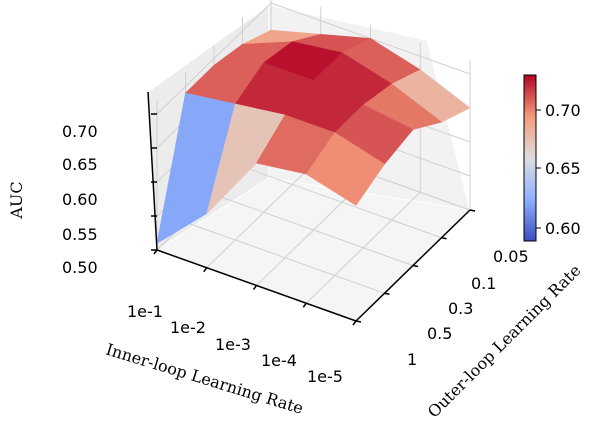  What do you see at coordinates (563, 110) in the screenshot?
I see `colorbar-tick-label: 0.70` at bounding box center [563, 110].